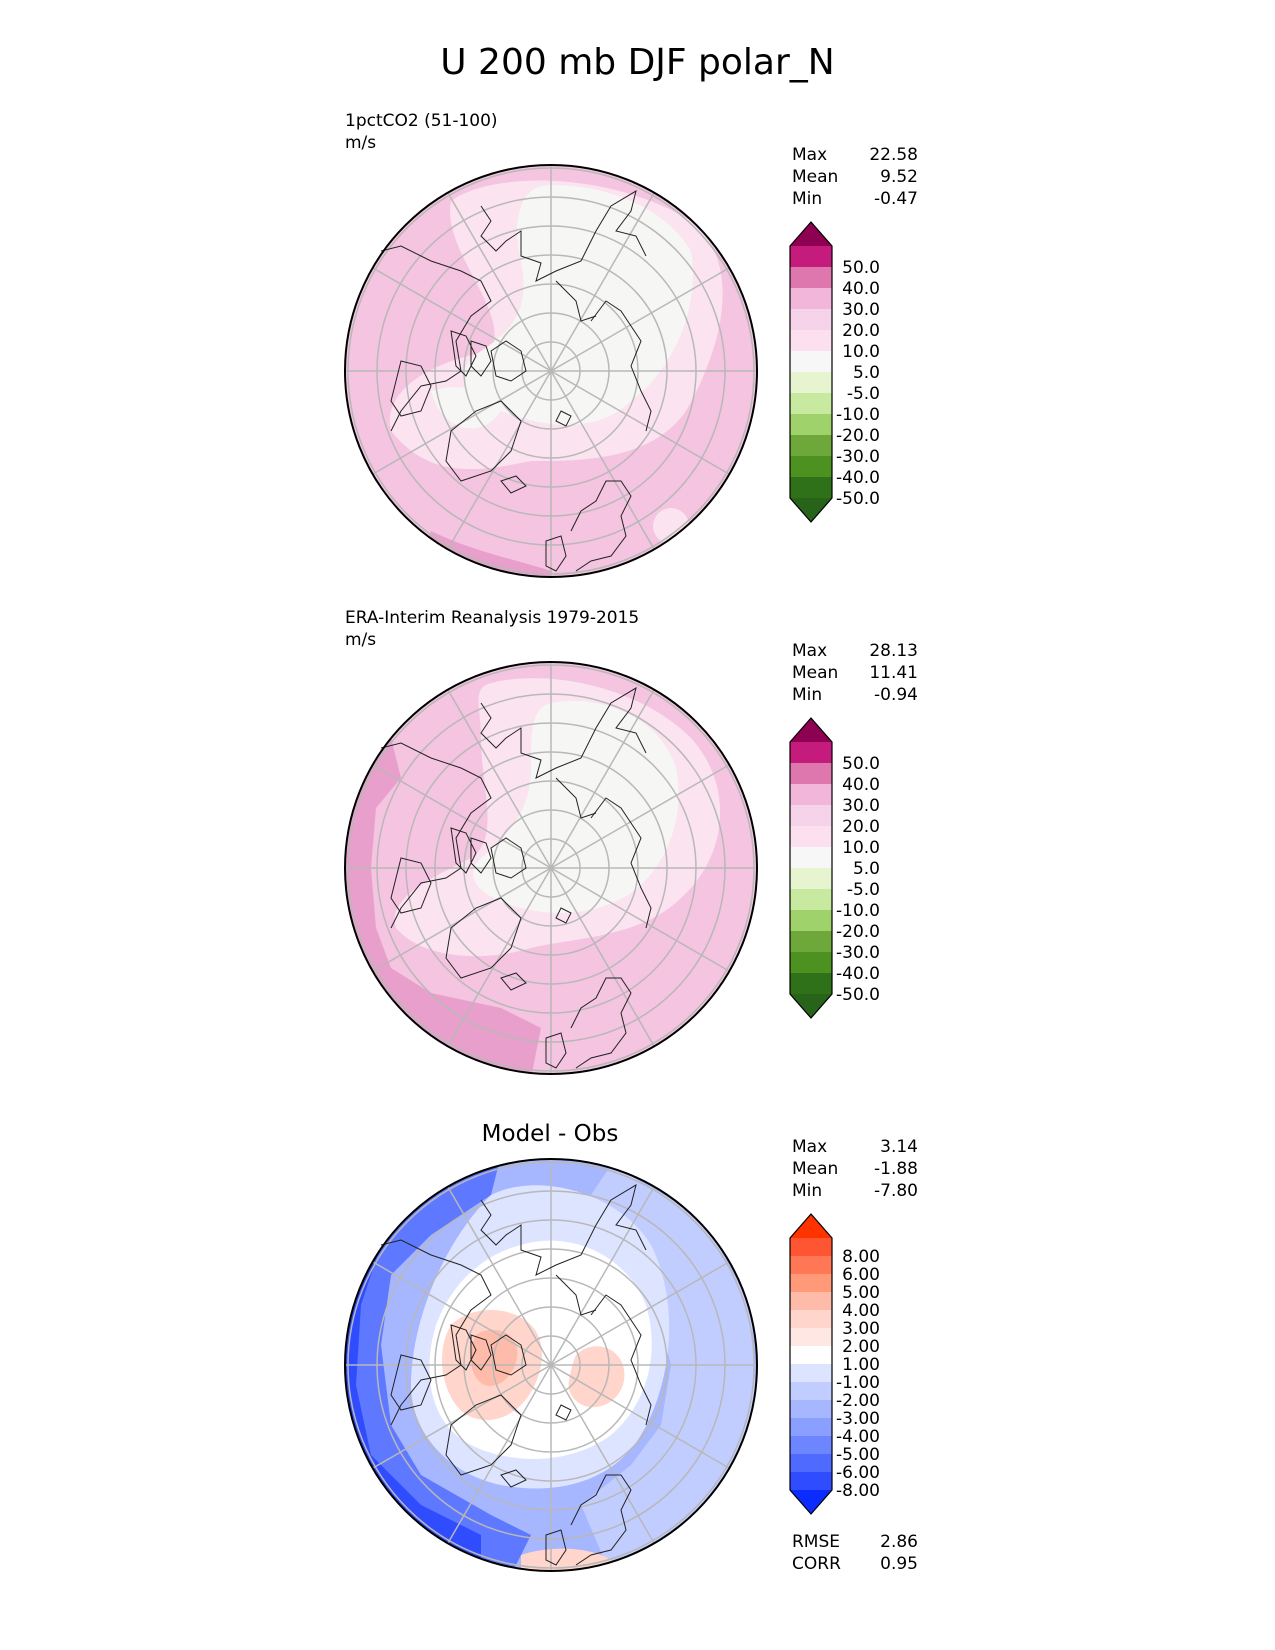 Image resolution: width=1275 pixels, height=1650 pixels. Describe the element at coordinates (421, 121) in the screenshot. I see `panel-test-name: 1pctCO2 (51-100)` at that location.